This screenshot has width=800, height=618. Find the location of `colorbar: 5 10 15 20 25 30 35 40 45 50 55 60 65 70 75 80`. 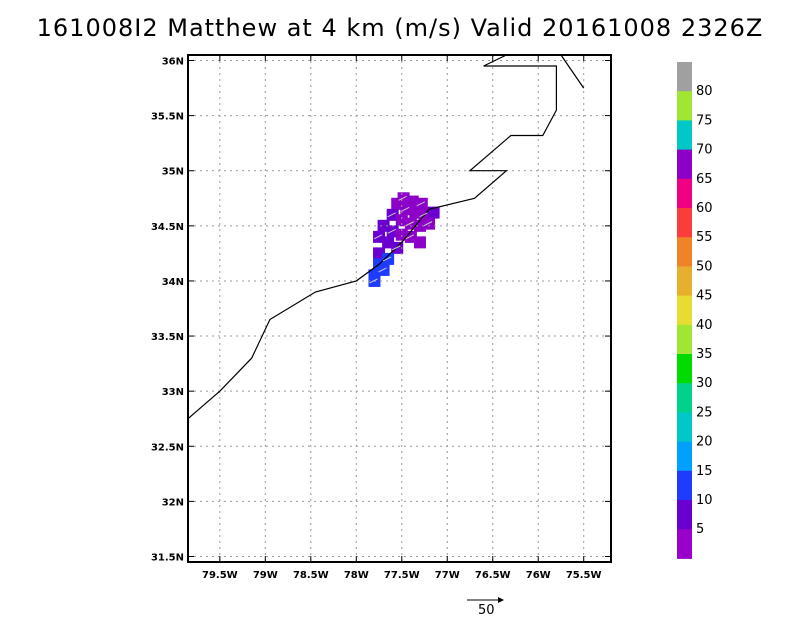

colorbar: 5 10 15 20 25 30 35 40 45 50 55 60 65 70 75 80 is located at coordinates (695, 310).